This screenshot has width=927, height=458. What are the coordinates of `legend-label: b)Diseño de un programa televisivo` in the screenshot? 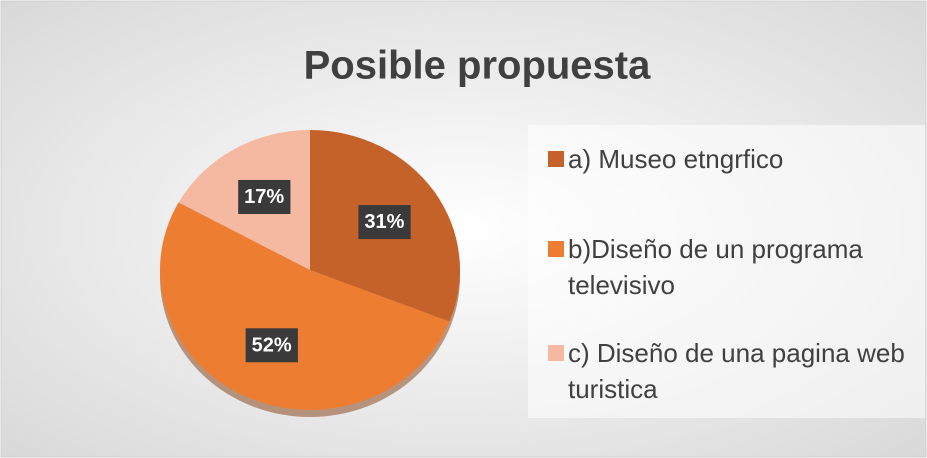 It's located at (715, 267).